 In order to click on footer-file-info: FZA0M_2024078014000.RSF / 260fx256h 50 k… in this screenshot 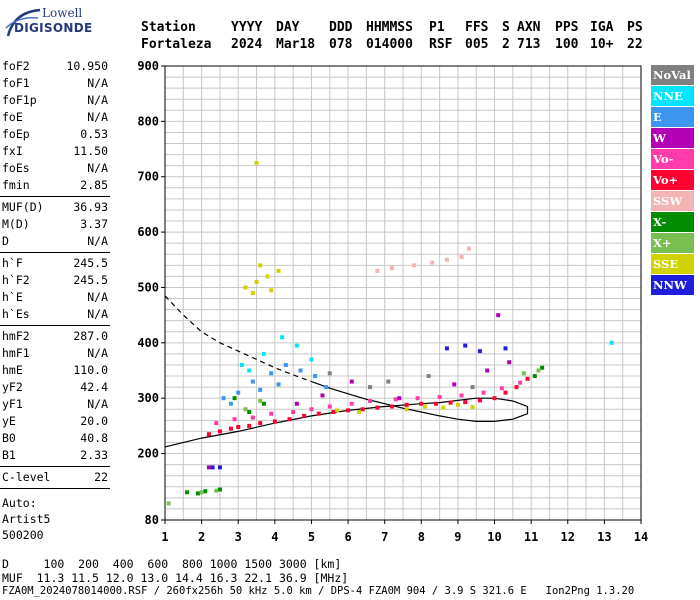, I will do `click(318, 591)`.